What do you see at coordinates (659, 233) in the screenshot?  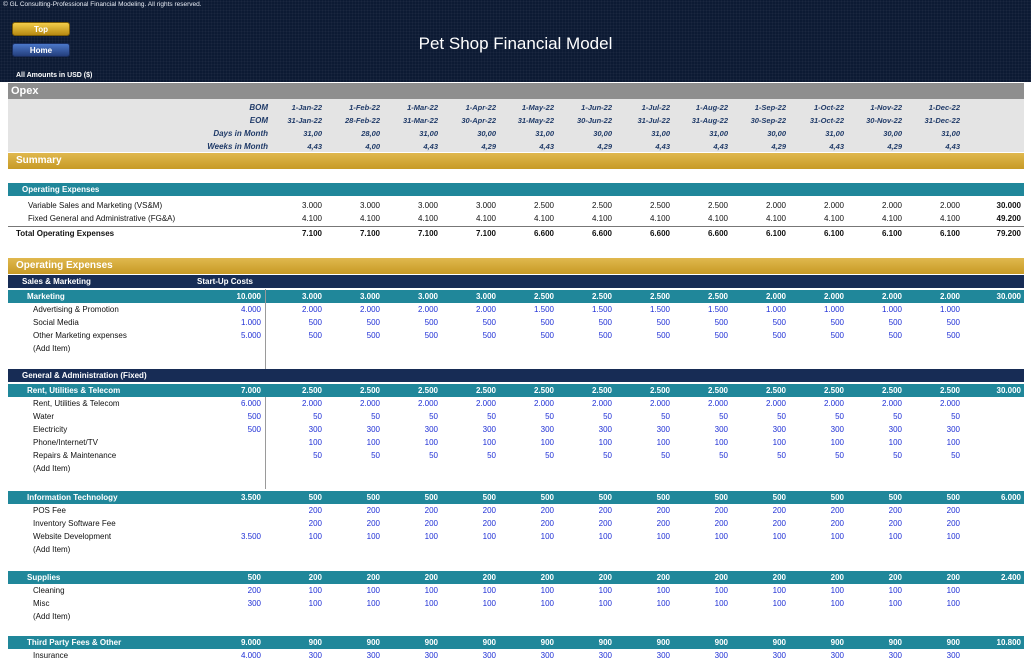 I see `value-cell: 6.600` at bounding box center [659, 233].